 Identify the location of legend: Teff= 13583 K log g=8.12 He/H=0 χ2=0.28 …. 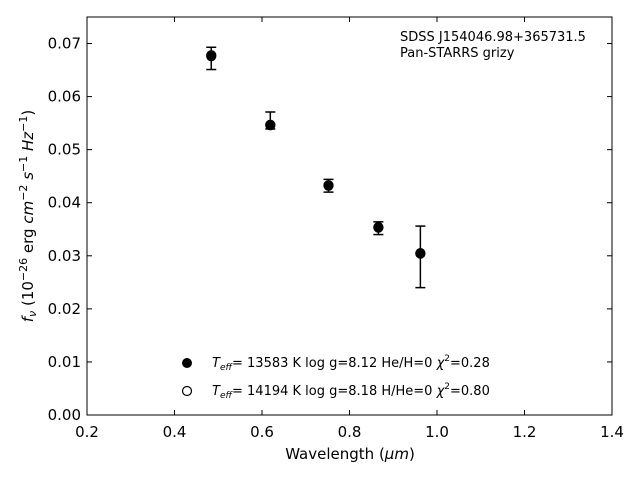
(335, 377).